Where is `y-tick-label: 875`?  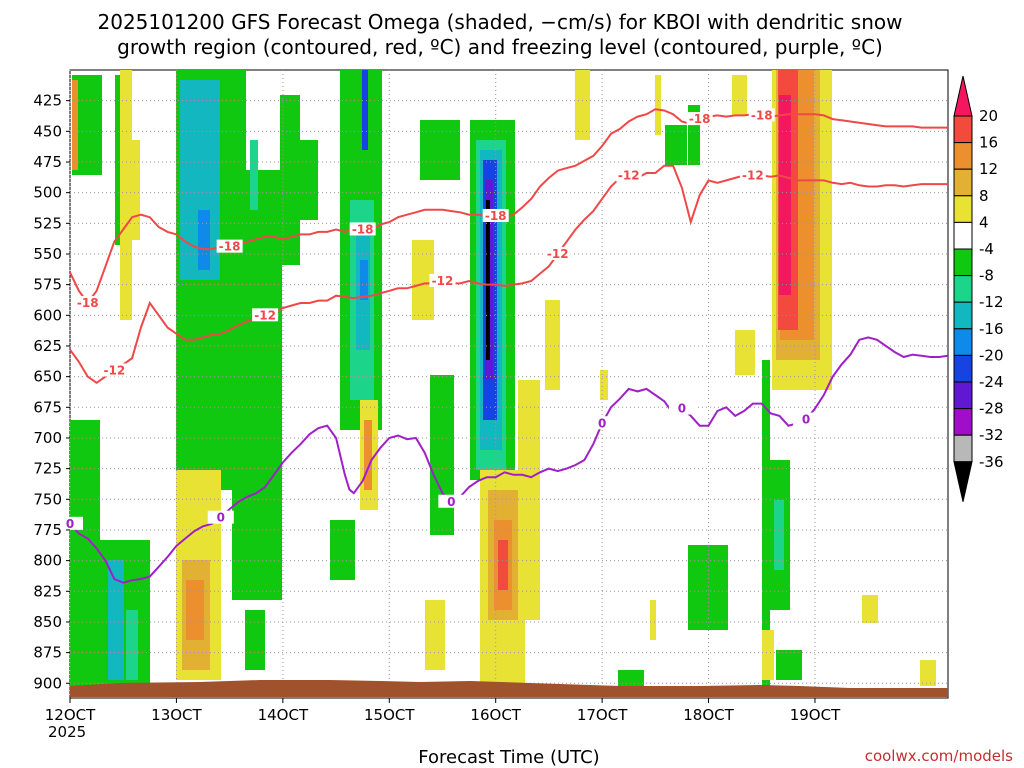
y-tick-label: 875 is located at coordinates (47, 653).